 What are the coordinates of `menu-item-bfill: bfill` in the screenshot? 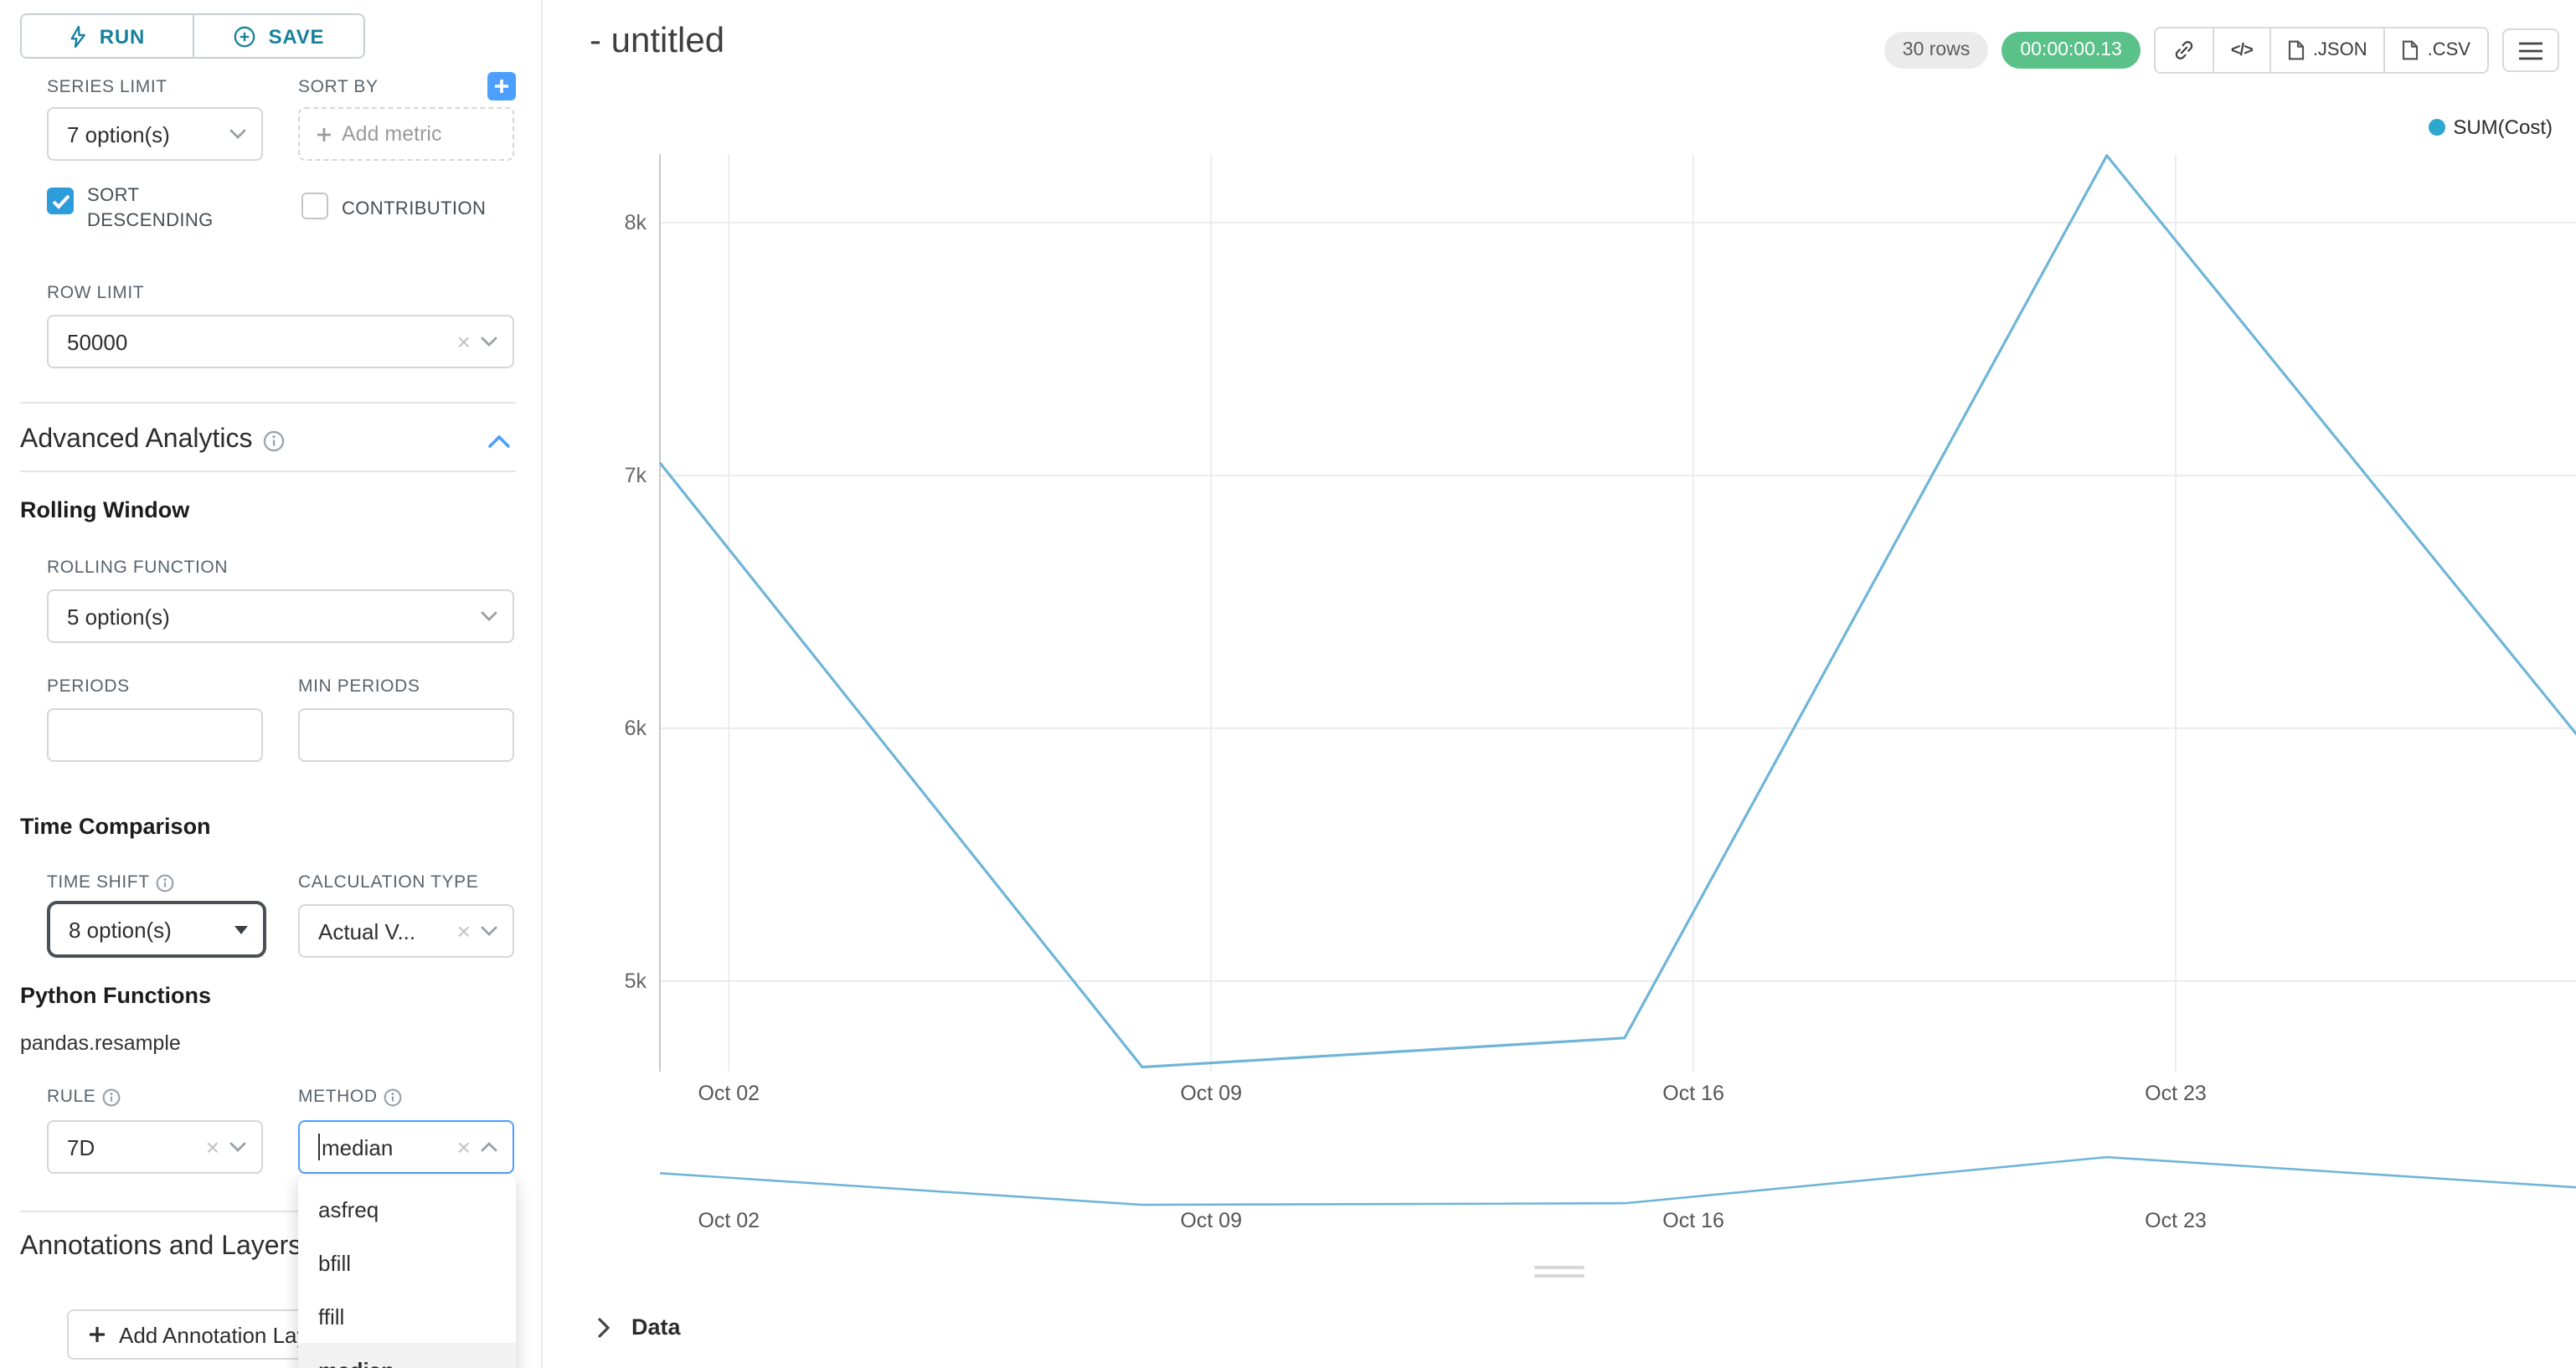 It's located at (335, 1262).